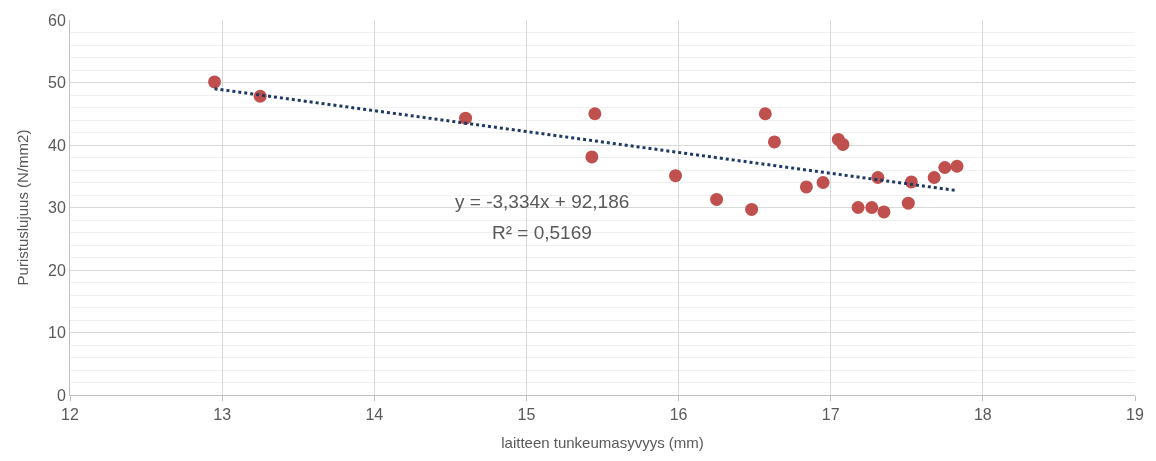 Image resolution: width=1156 pixels, height=461 pixels. What do you see at coordinates (57, 208) in the screenshot?
I see `y-tick-label: 30` at bounding box center [57, 208].